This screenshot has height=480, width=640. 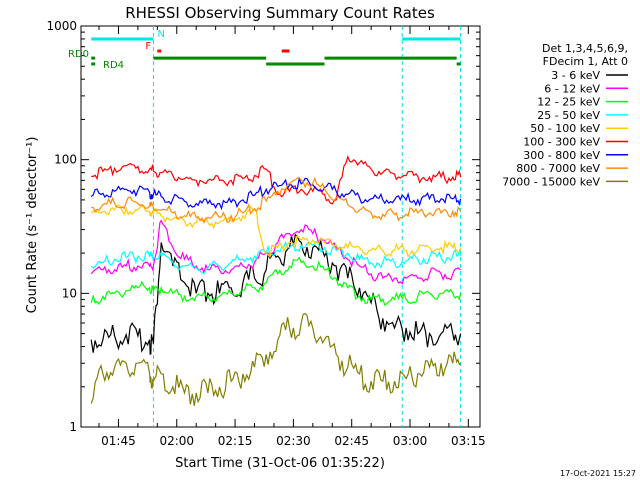 What do you see at coordinates (561, 142) in the screenshot?
I see `legend-label: 100 - 300 keV` at bounding box center [561, 142].